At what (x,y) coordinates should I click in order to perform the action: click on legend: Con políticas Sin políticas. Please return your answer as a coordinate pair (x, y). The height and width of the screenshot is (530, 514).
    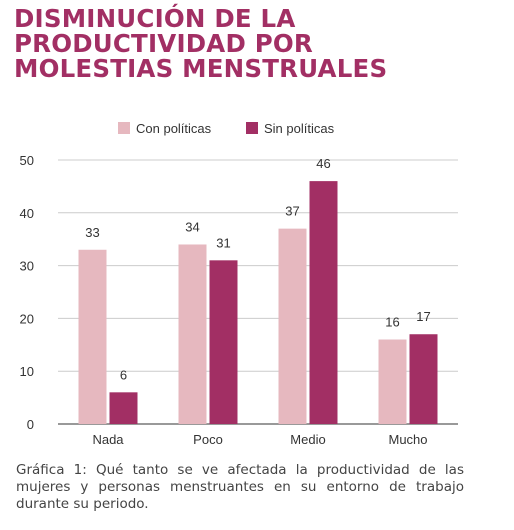
    Looking at the image, I should click on (226, 128).